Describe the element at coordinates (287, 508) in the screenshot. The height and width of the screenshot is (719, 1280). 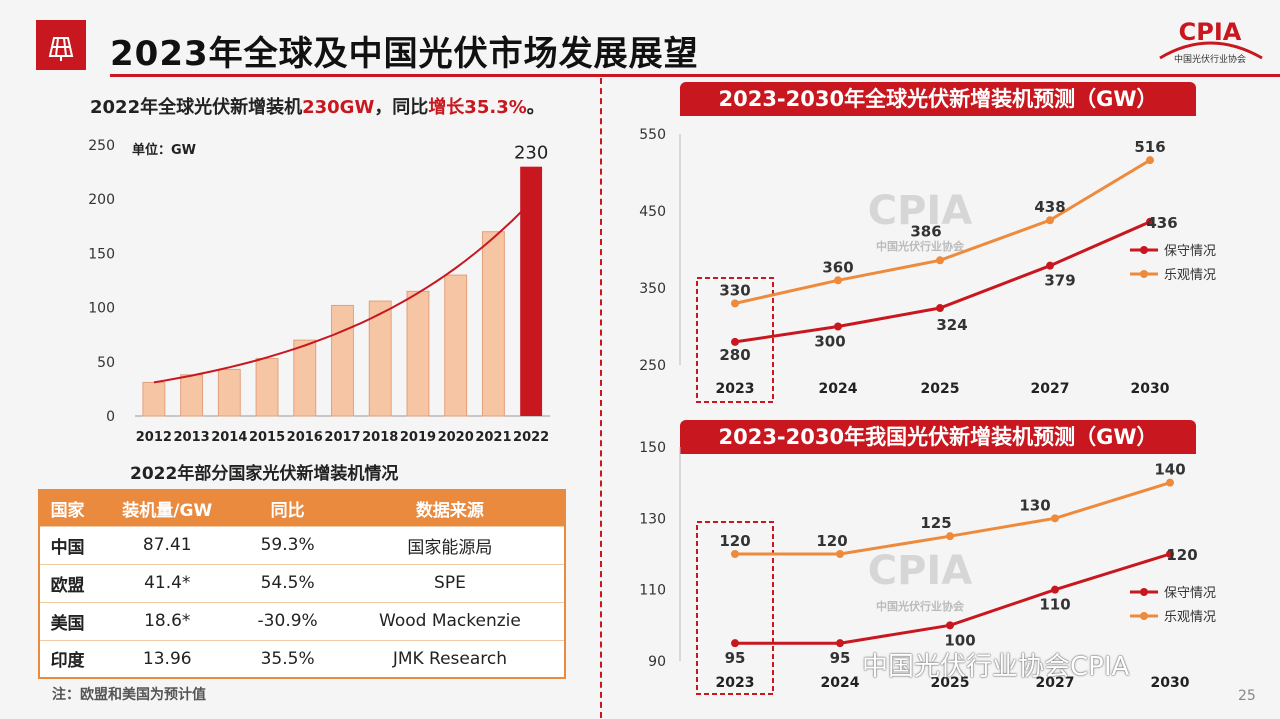
I see `header-cell: 同比` at that location.